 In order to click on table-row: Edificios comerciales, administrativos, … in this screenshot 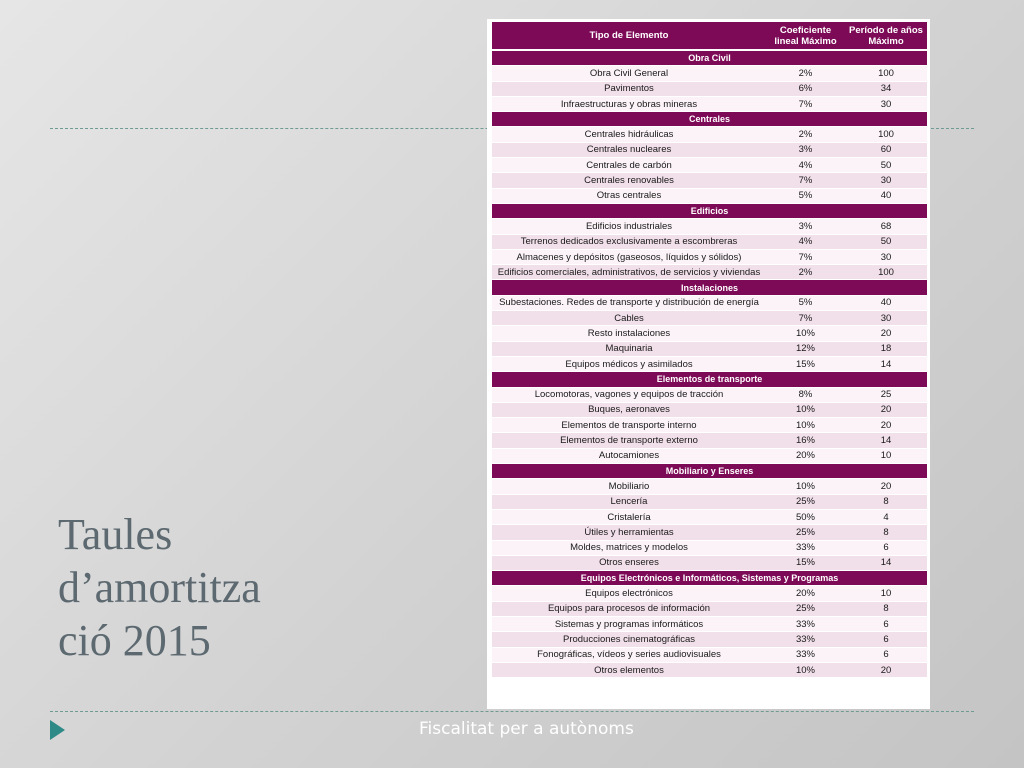, I will do `click(709, 272)`.